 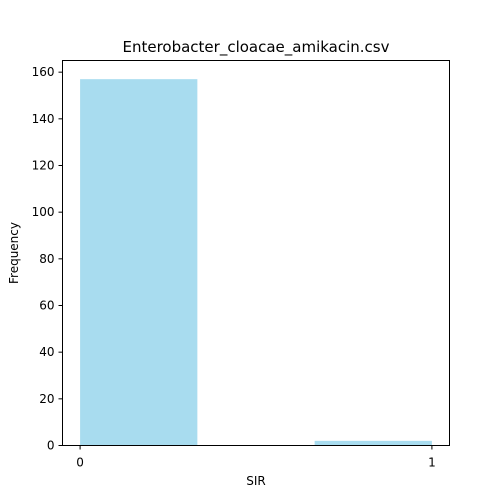 I want to click on y-axis-ticks: 0 20 40 60 80 100 120 140 160, so click(x=47, y=259).